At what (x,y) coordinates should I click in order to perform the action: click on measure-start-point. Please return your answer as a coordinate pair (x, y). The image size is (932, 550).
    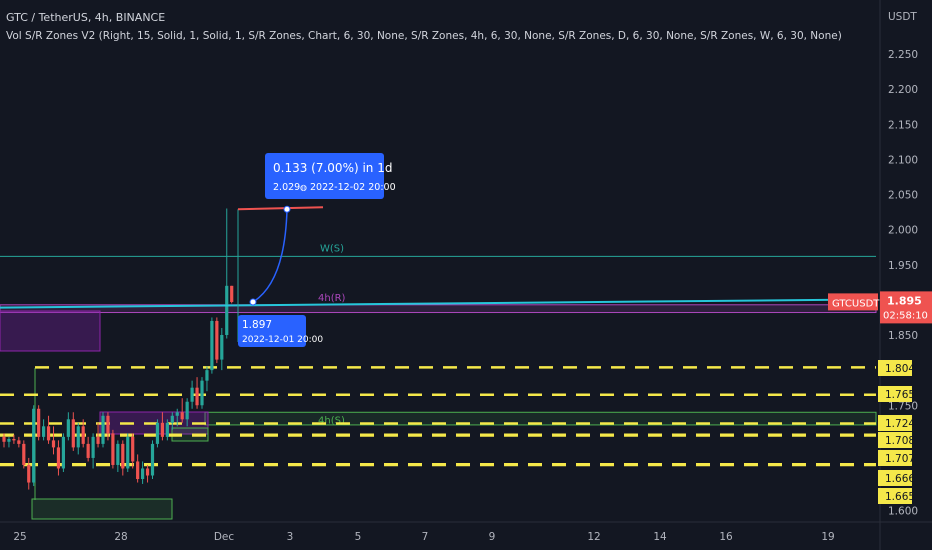
    Looking at the image, I should click on (253, 302).